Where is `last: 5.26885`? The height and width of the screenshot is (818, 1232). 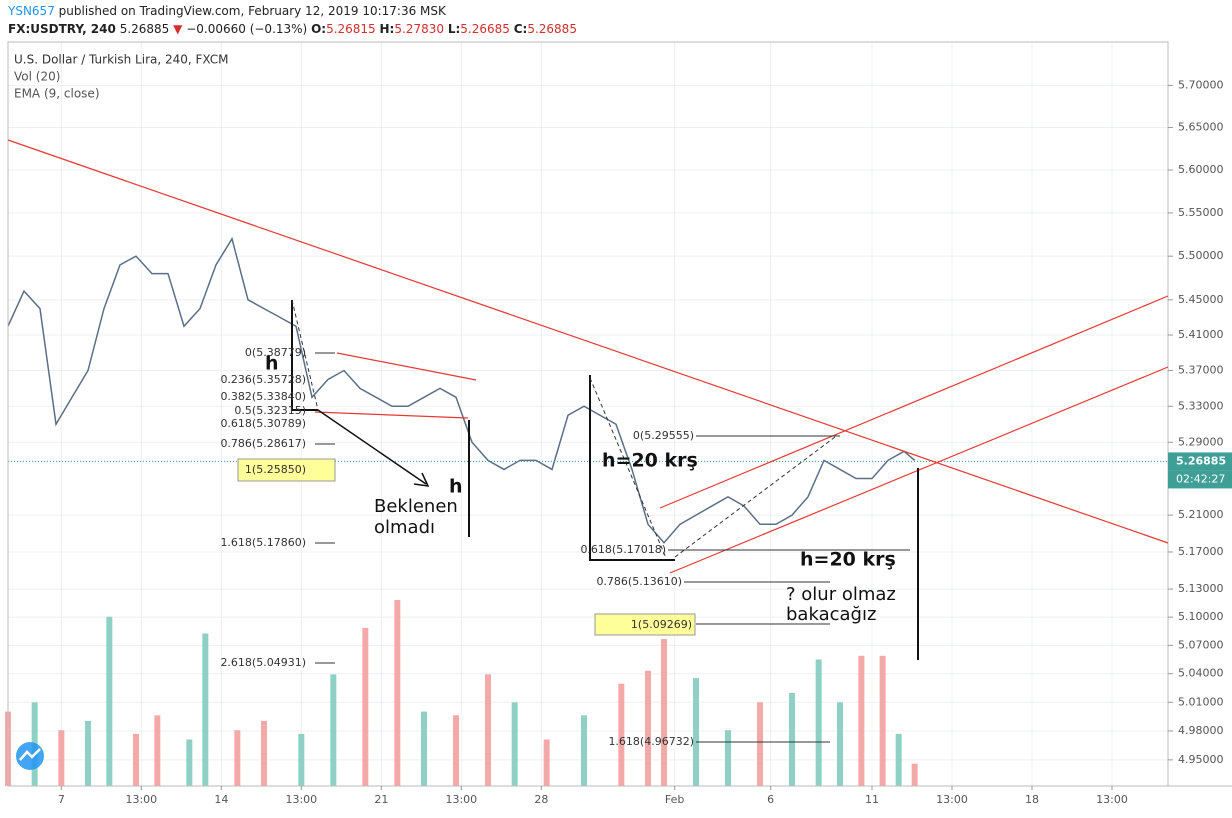 last: 5.26885 is located at coordinates (144, 29).